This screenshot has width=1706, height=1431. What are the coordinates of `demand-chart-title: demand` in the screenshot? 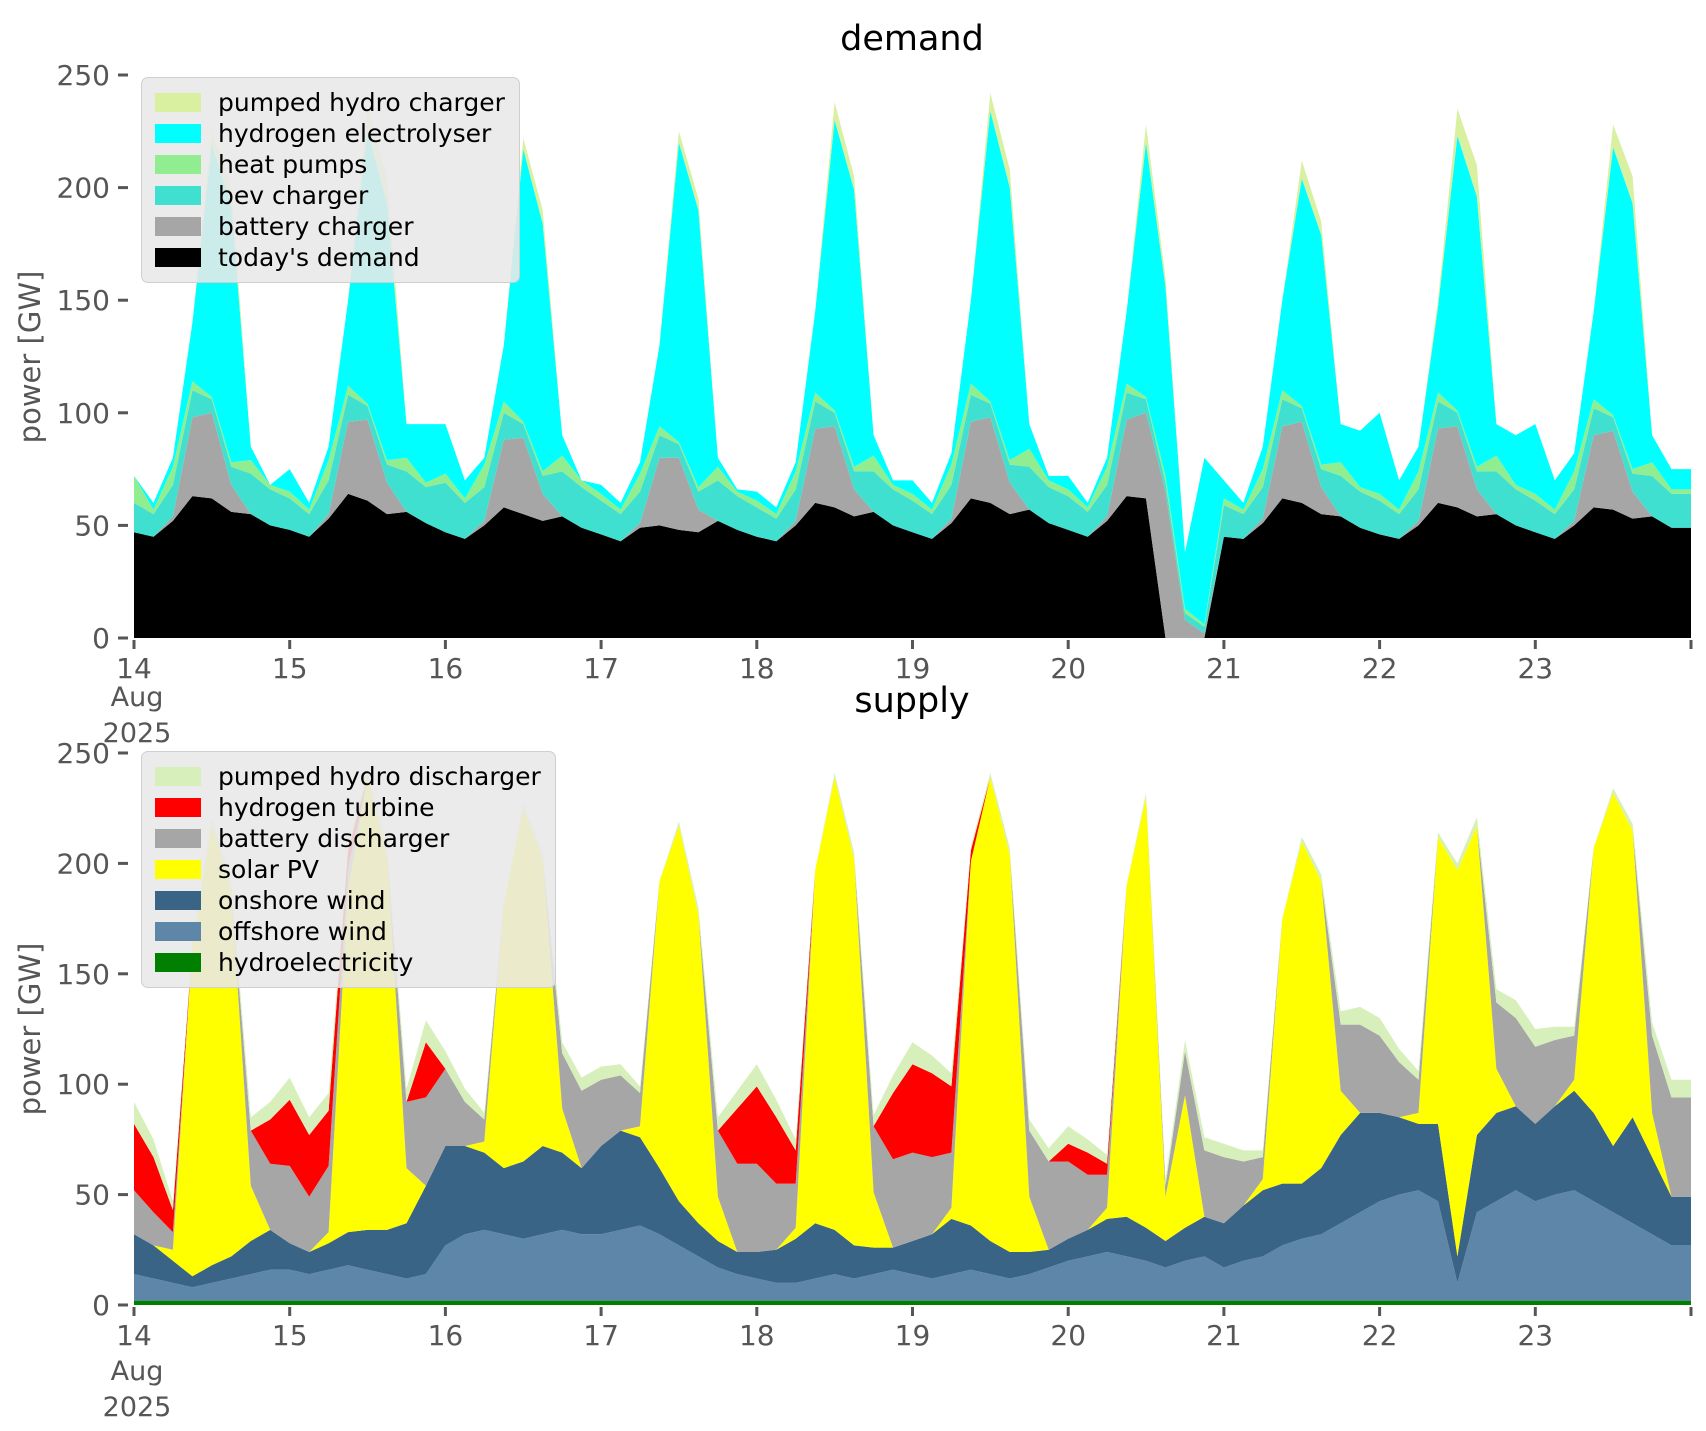 It's located at (912, 39).